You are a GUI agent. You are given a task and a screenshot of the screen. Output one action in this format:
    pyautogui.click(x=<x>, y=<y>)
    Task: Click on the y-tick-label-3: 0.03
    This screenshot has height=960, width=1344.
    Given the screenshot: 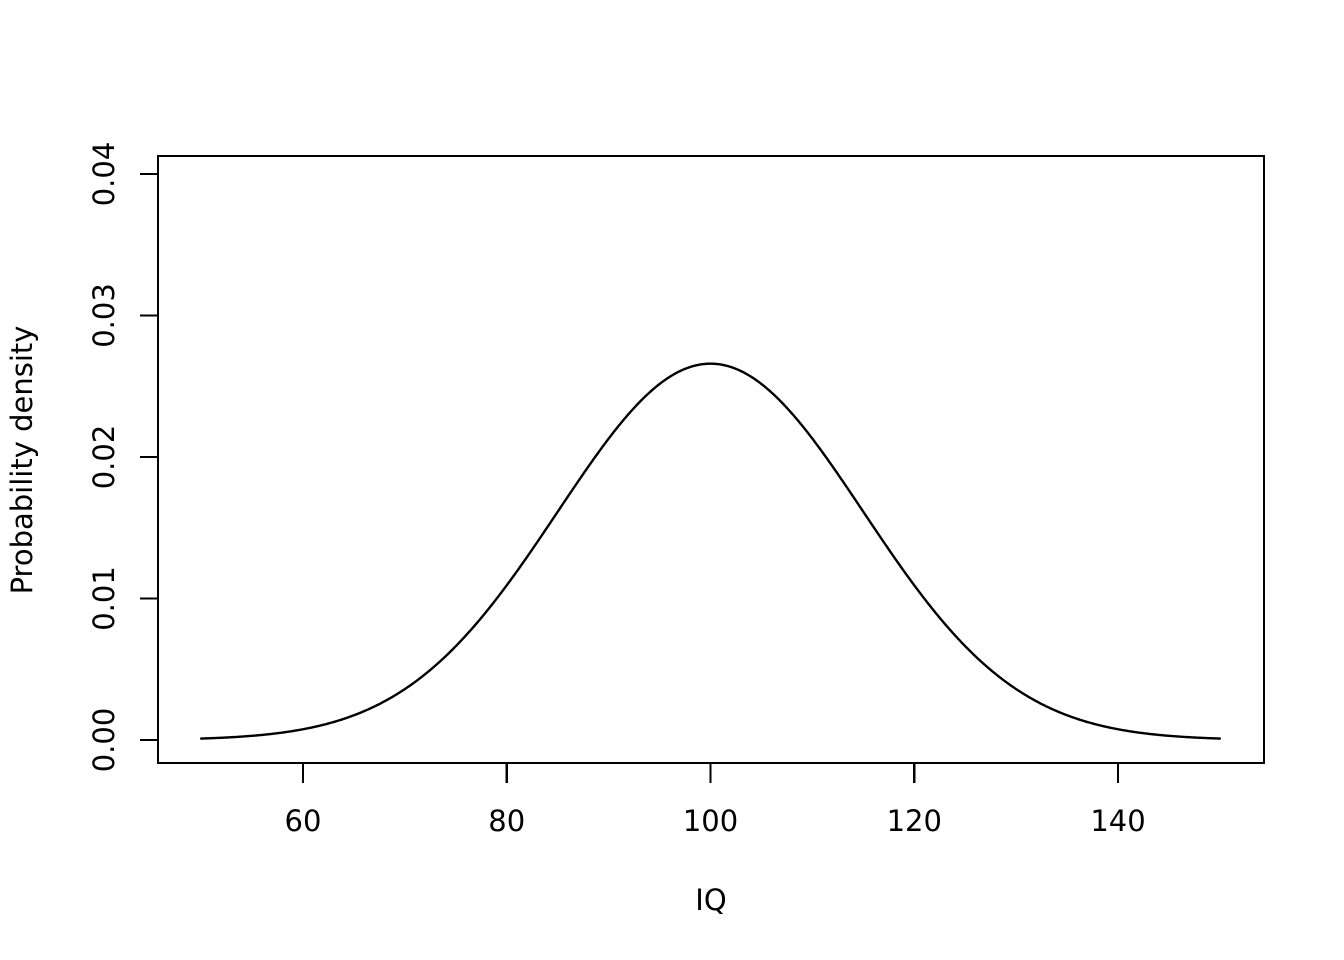 What is the action you would take?
    pyautogui.click(x=104, y=315)
    